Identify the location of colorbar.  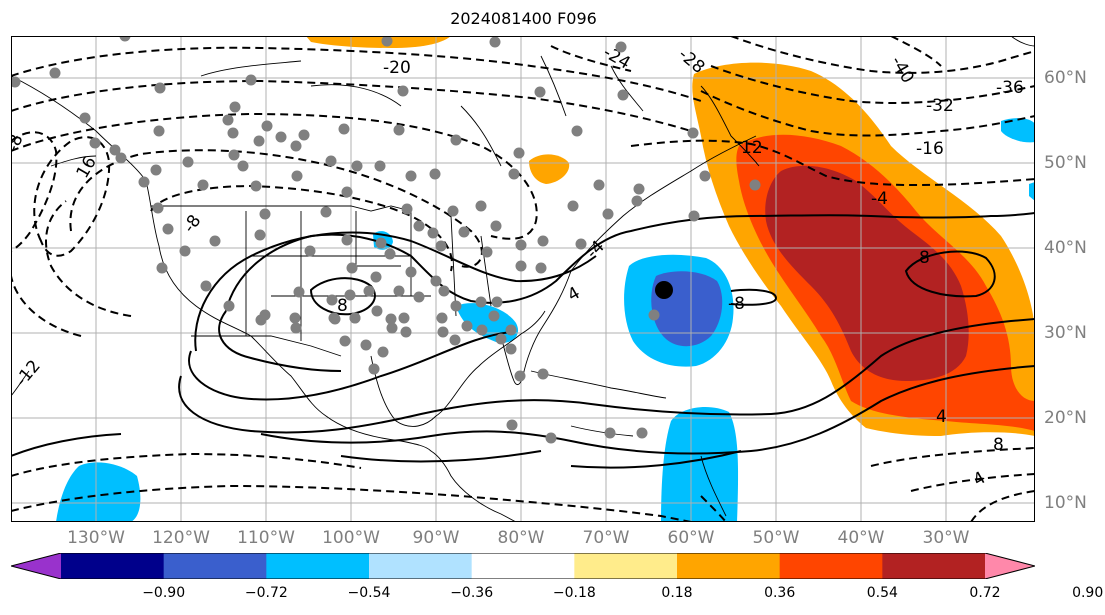
(523, 566).